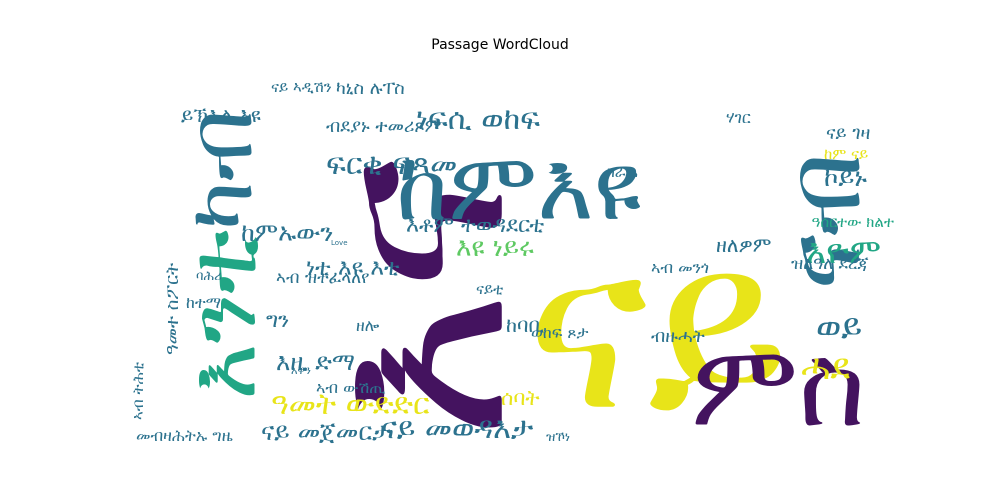 The image size is (1000, 500). I want to click on wordcloud-word: ግን, so click(278, 320).